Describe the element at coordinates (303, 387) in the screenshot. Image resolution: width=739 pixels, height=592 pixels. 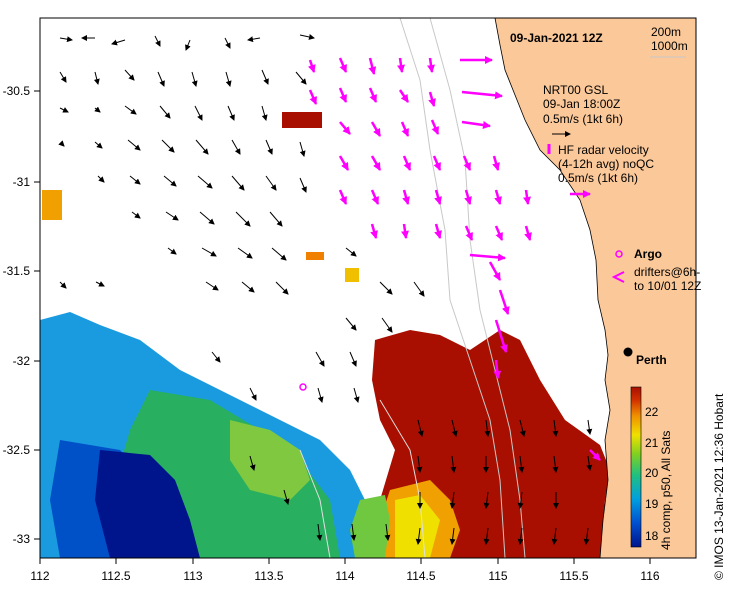
I see `argo-float-marker` at that location.